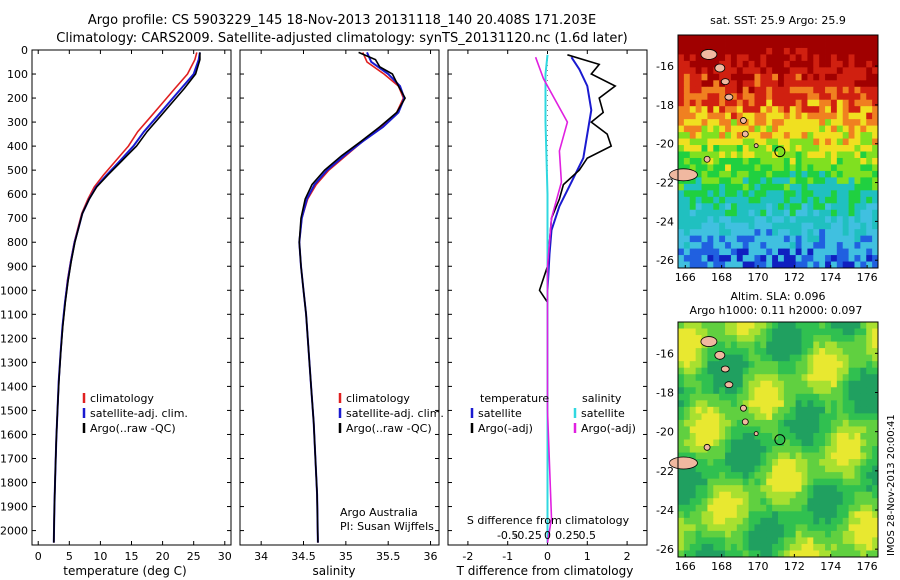 The width and height of the screenshot is (900, 580). What do you see at coordinates (505, 428) in the screenshot?
I see `legend-label: Argo(-adj)` at bounding box center [505, 428].